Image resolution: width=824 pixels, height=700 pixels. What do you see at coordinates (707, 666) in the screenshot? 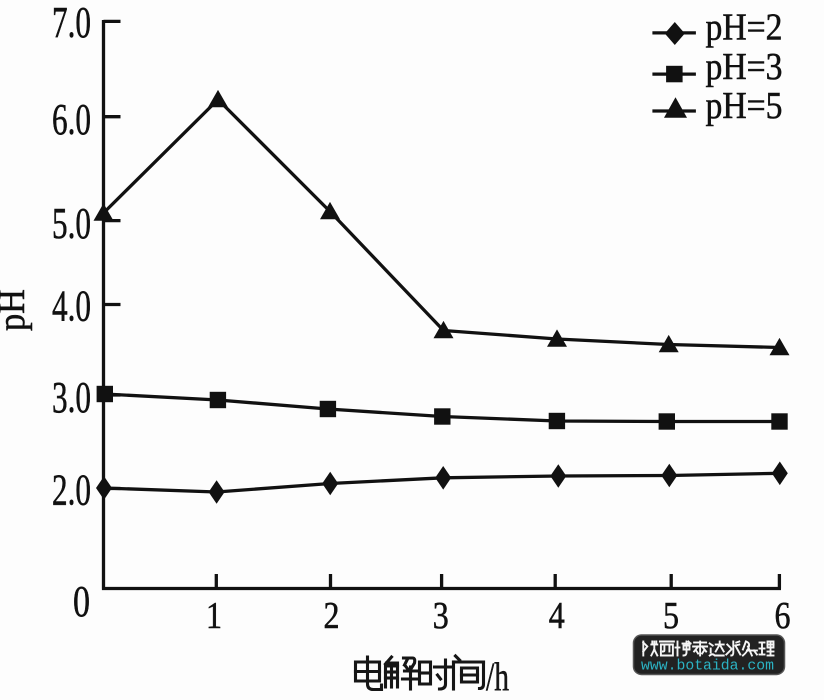
I see `svg-text: www.botaida.com` at bounding box center [707, 666].